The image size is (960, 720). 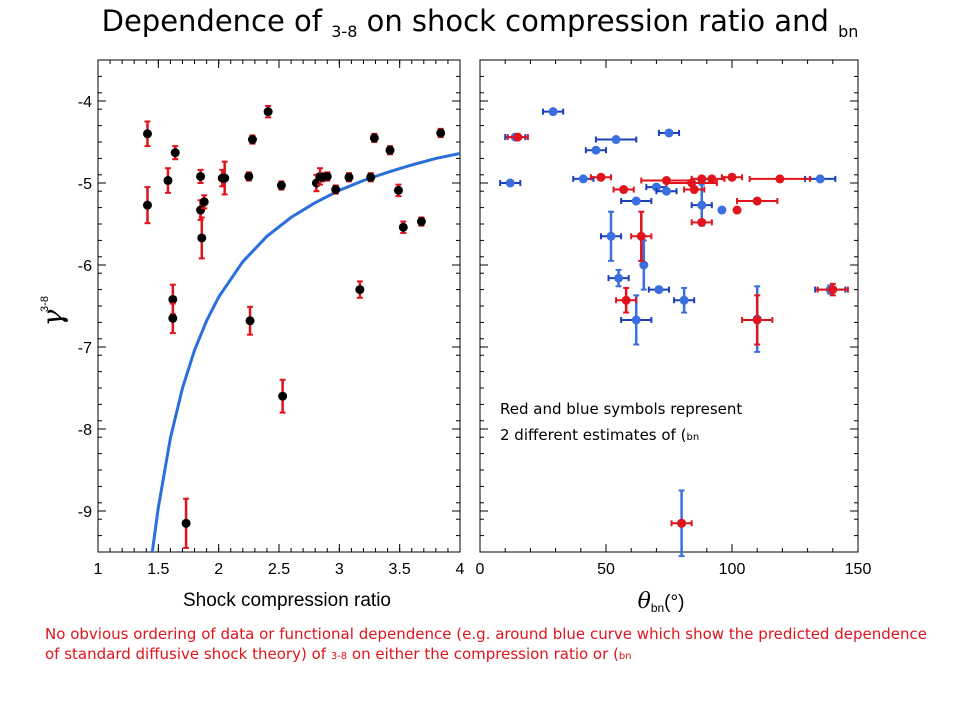 What do you see at coordinates (616, 654) in the screenshot?
I see `footnote-theta-symbol: (` at bounding box center [616, 654].